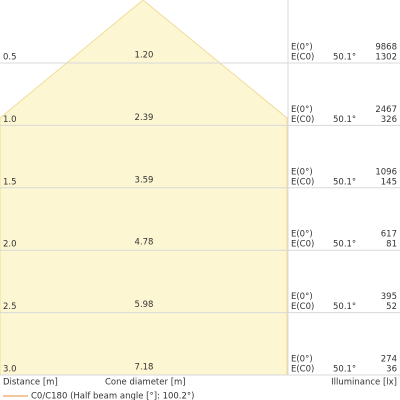  What do you see at coordinates (144, 305) in the screenshot?
I see `cone-diameter: 5.98` at bounding box center [144, 305].